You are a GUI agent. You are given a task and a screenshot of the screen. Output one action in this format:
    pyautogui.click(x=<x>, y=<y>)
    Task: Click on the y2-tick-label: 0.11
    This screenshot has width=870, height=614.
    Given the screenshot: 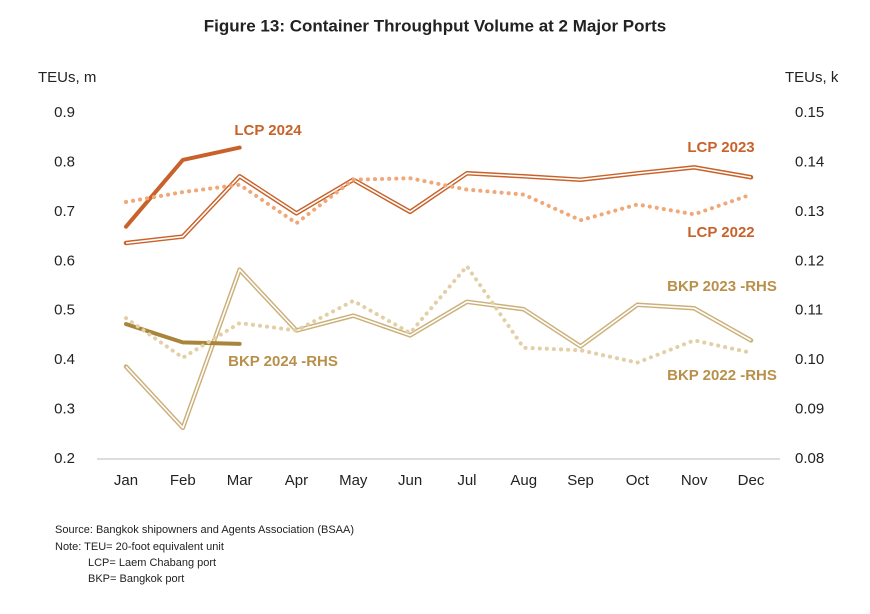 What is the action you would take?
    pyautogui.click(x=809, y=310)
    